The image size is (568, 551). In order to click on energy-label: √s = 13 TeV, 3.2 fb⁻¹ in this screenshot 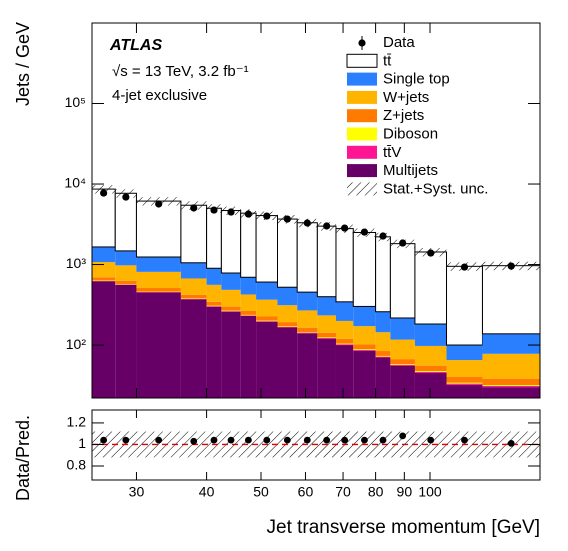, I will do `click(180, 71)`.